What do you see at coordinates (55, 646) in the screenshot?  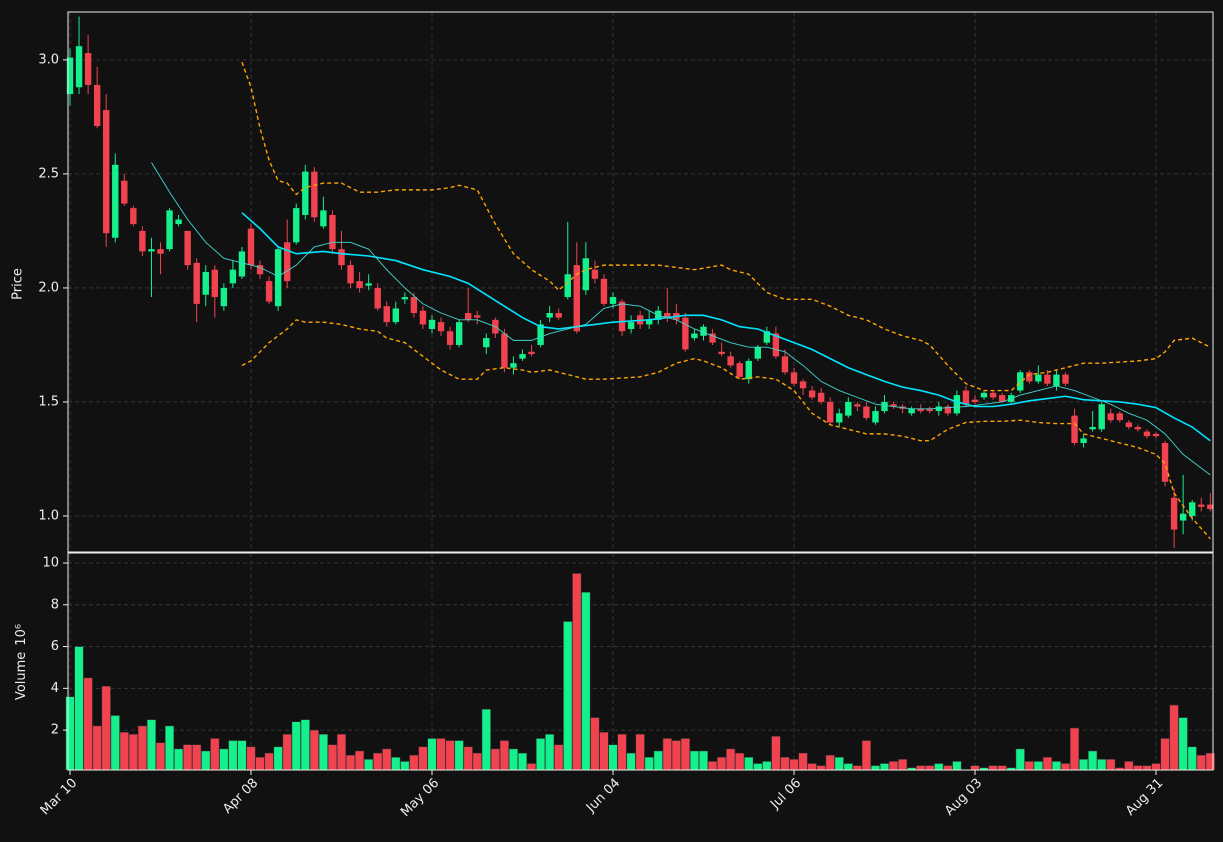 I see `y-tick-label: 6` at bounding box center [55, 646].